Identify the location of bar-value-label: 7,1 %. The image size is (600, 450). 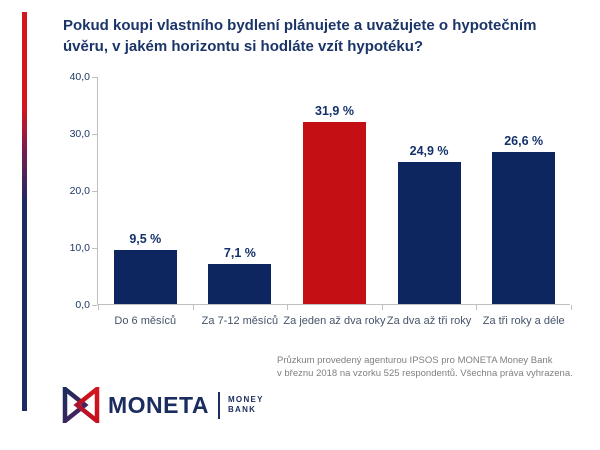
(239, 252).